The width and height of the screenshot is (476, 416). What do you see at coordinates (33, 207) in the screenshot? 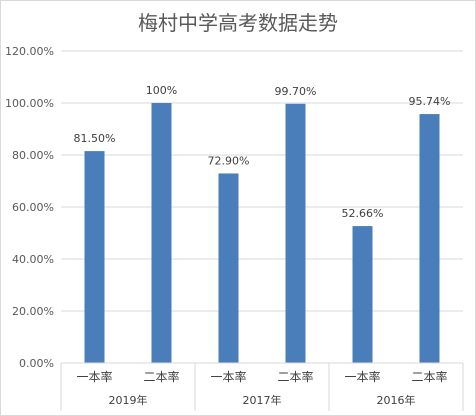
I see `y-tick-label: 60.00%` at bounding box center [33, 207].